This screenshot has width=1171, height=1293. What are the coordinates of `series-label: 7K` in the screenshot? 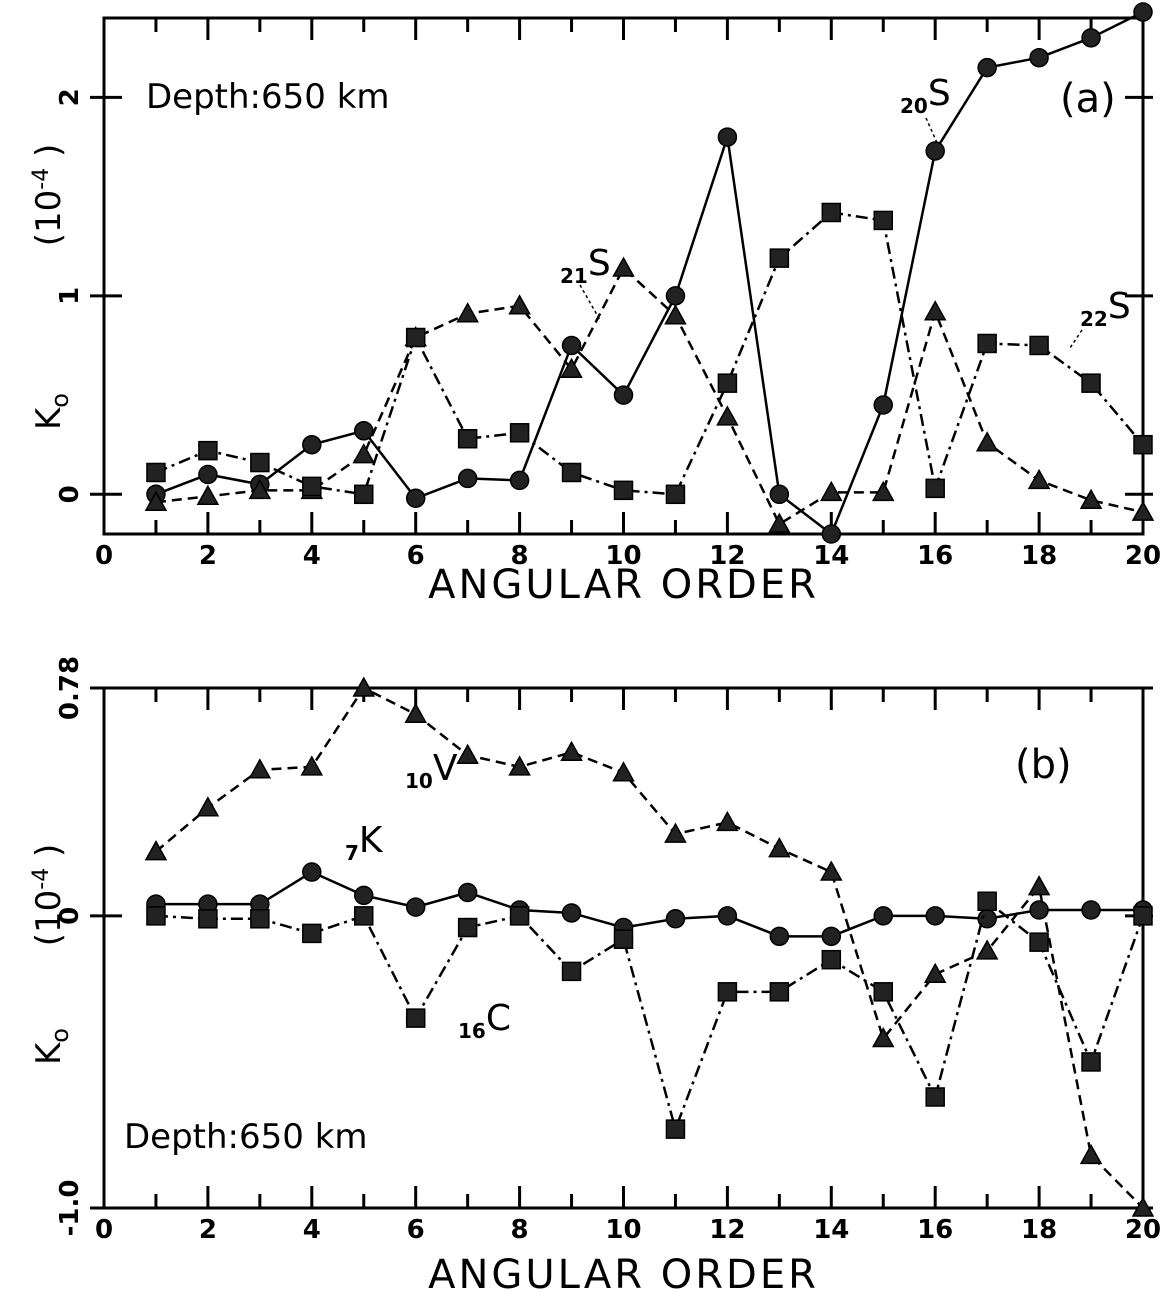 It's located at (364, 842).